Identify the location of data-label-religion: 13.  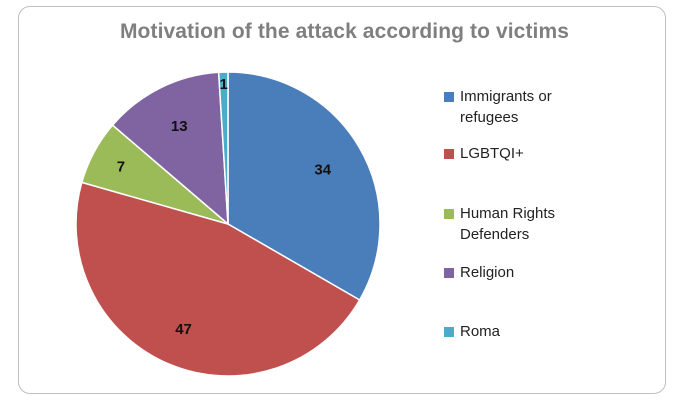
(179, 126).